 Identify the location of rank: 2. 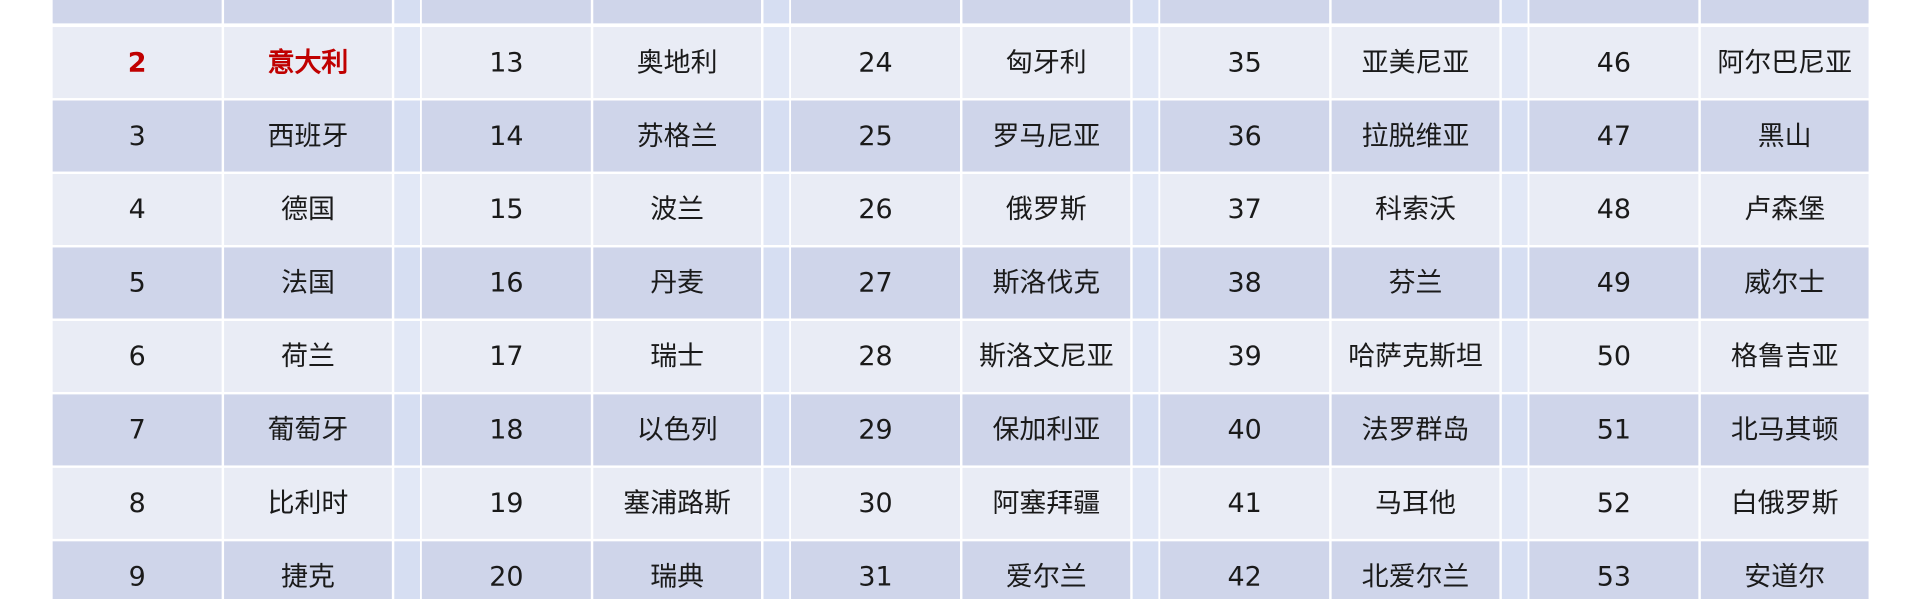
(137, 62).